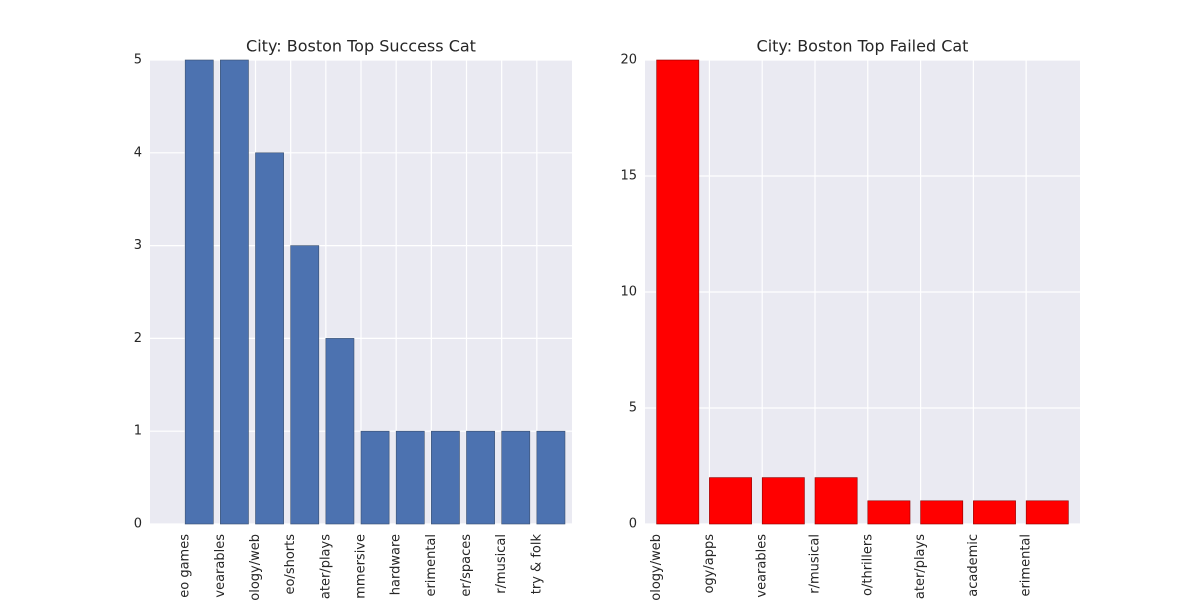 The height and width of the screenshot is (600, 1200). I want to click on y-tick-label: 3, so click(138, 245).